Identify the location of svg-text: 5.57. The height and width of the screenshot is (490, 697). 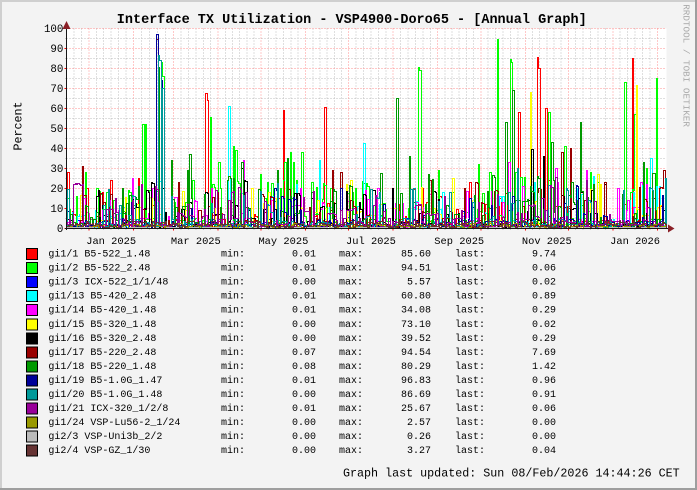
(419, 283).